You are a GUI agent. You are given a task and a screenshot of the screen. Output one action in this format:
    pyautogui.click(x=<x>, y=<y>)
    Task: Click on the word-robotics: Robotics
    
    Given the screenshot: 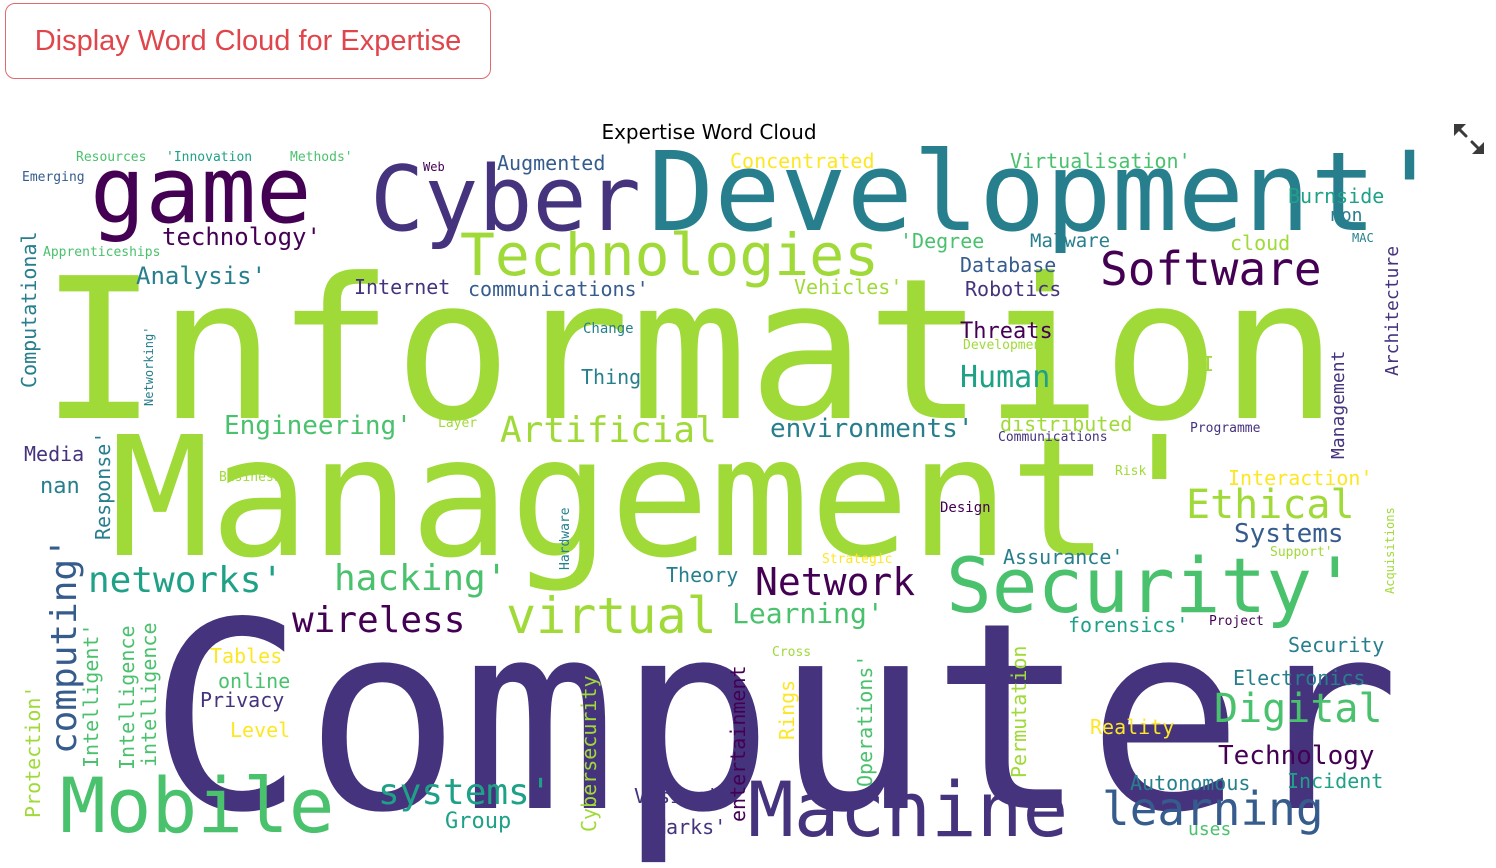 What is the action you would take?
    pyautogui.click(x=1013, y=289)
    